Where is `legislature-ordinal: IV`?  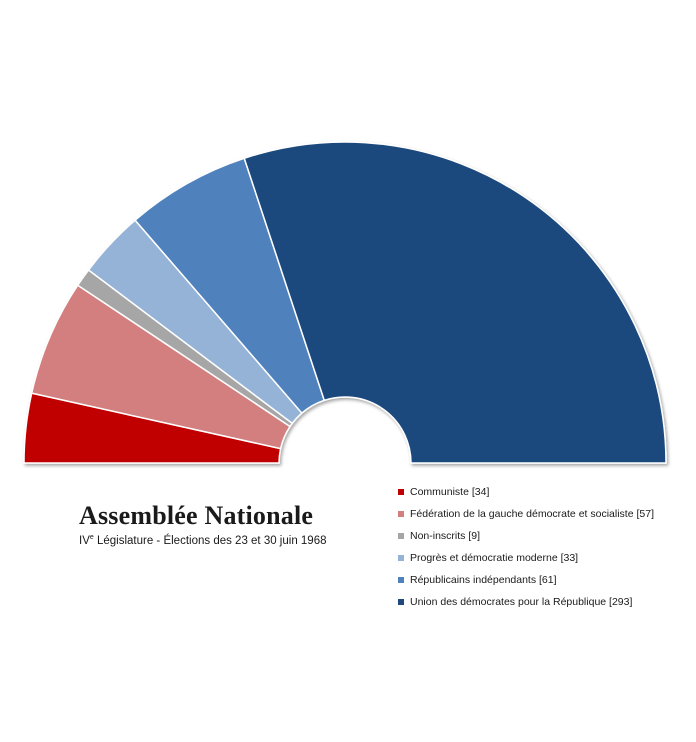
legislature-ordinal: IV is located at coordinates (84, 540).